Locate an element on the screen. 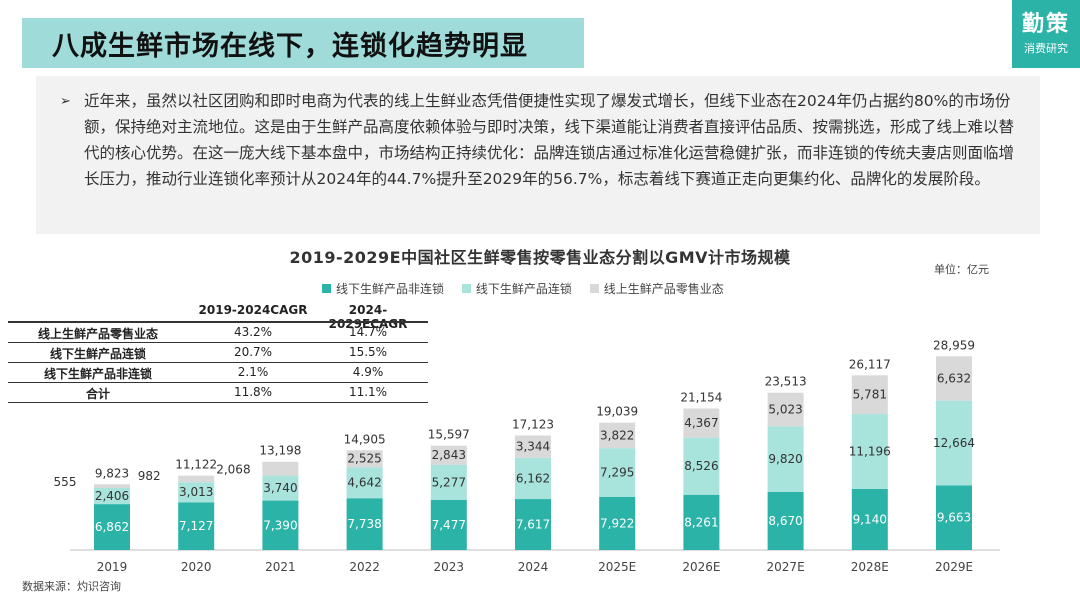 This screenshot has width=1080, height=608. title-banner: 八成生鲜市场在线下，连锁化趋势明显 is located at coordinates (303, 43).